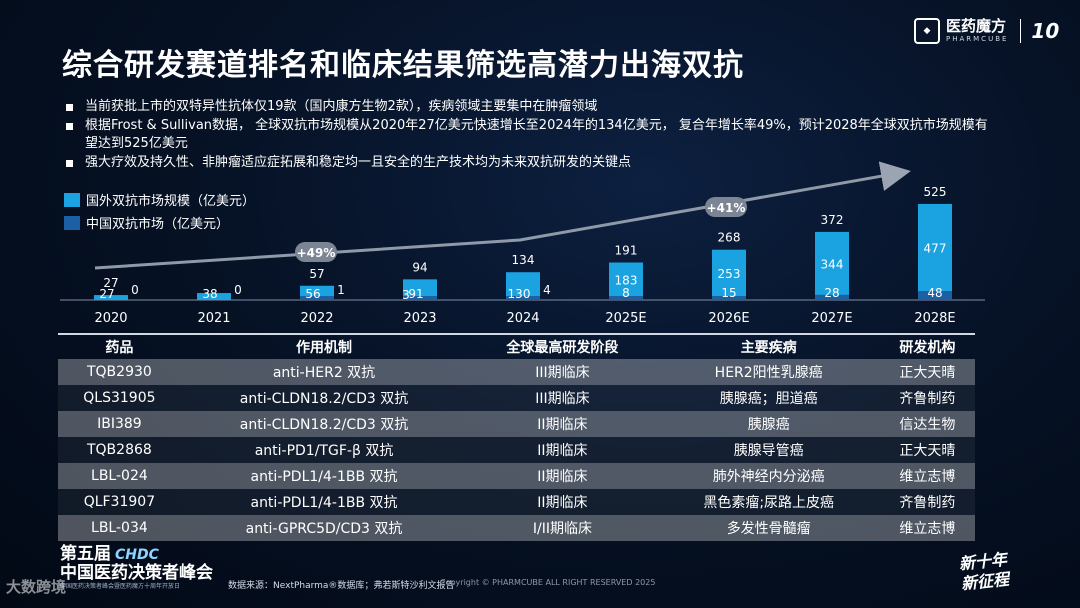 Image resolution: width=1080 pixels, height=608 pixels. I want to click on table-row: IBI389 anti-CLDN18.2/CD3 双抗 II期临床 胰腺癌 信达生物, so click(516, 424).